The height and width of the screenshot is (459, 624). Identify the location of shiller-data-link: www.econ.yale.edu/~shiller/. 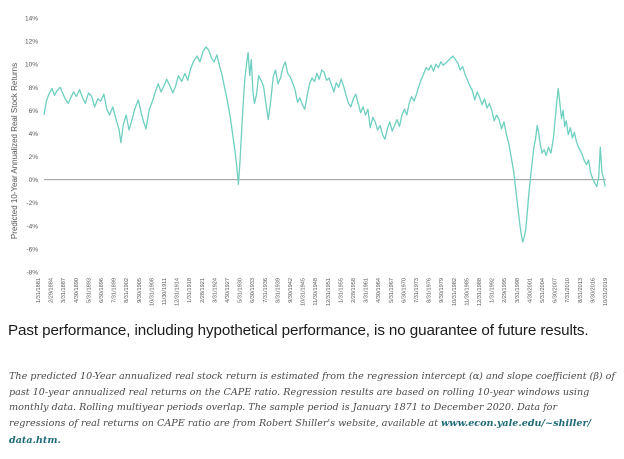
(516, 423).